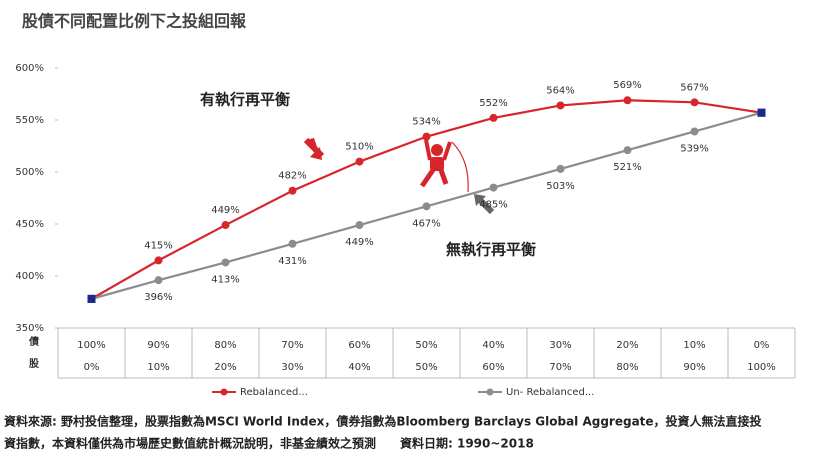 The width and height of the screenshot is (820, 462). Describe the element at coordinates (627, 167) in the screenshot. I see `data-label: 521%` at that location.